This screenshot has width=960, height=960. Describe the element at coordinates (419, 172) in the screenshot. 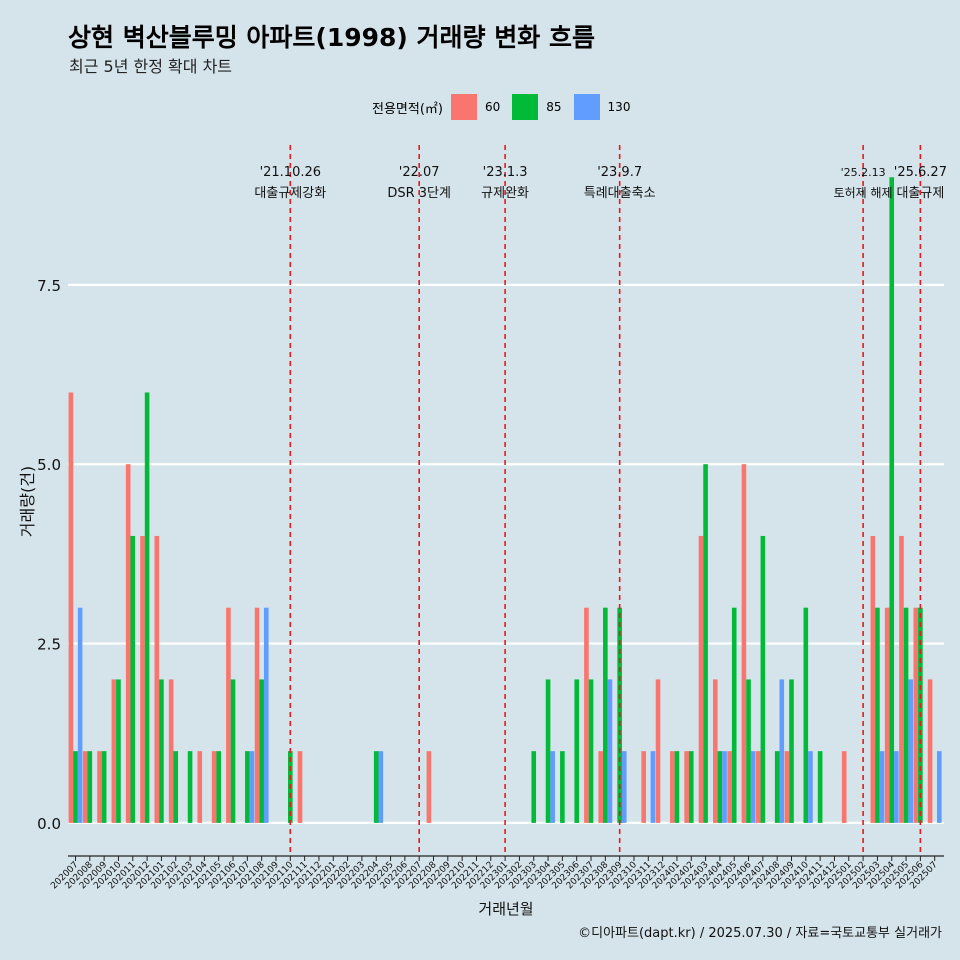

I see `annotation-date: '22.07` at that location.